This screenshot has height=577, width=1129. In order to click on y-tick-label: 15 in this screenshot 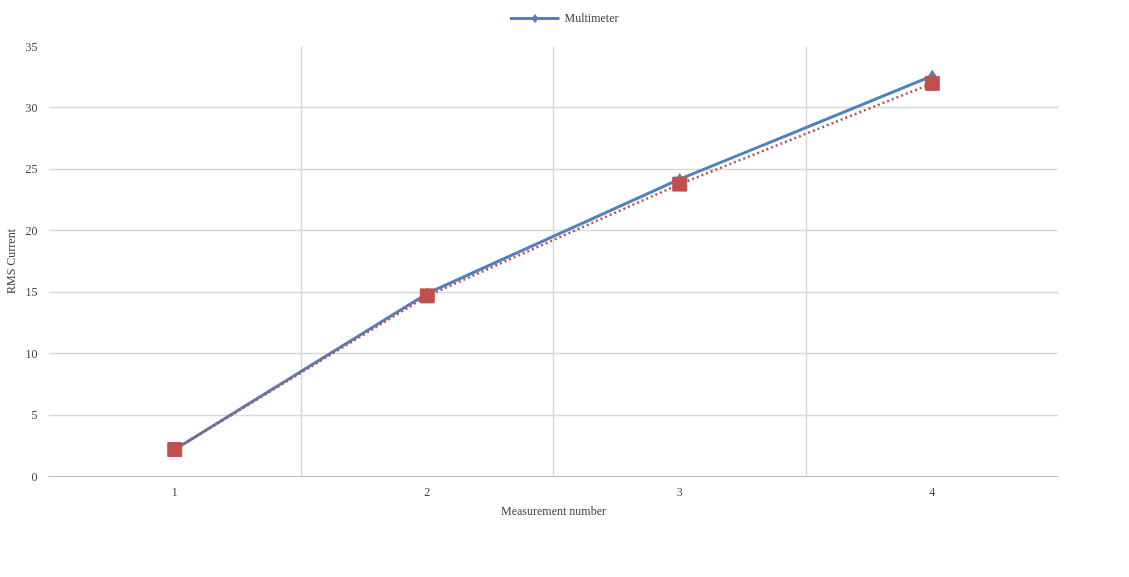, I will do `click(31, 292)`.